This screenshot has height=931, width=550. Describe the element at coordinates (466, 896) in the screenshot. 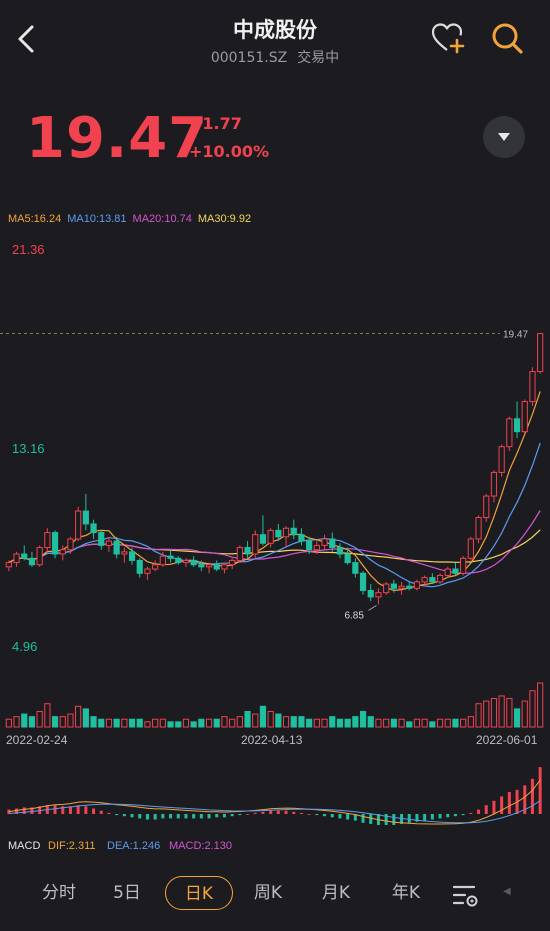

I see `chart-settings-button` at that location.